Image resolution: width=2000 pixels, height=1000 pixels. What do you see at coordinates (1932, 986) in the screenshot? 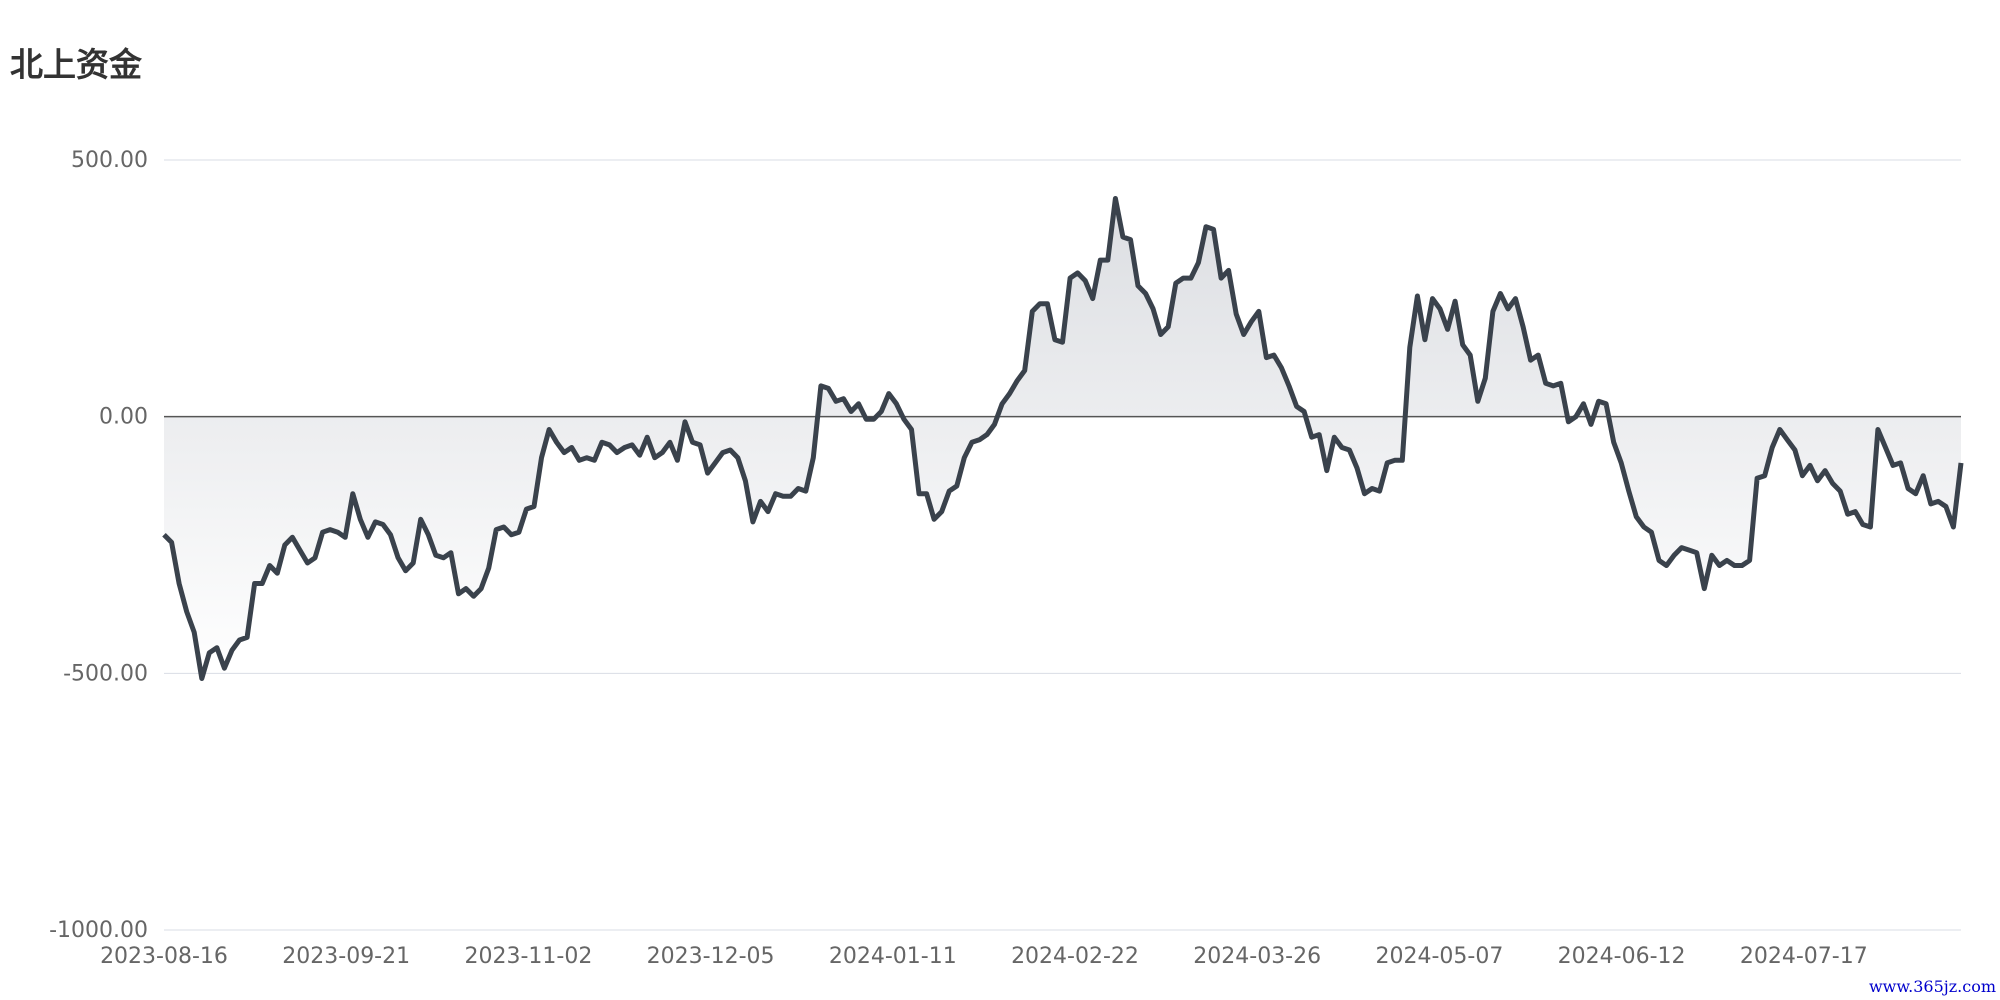
I see `watermark-text: www.365jz.com` at bounding box center [1932, 986].